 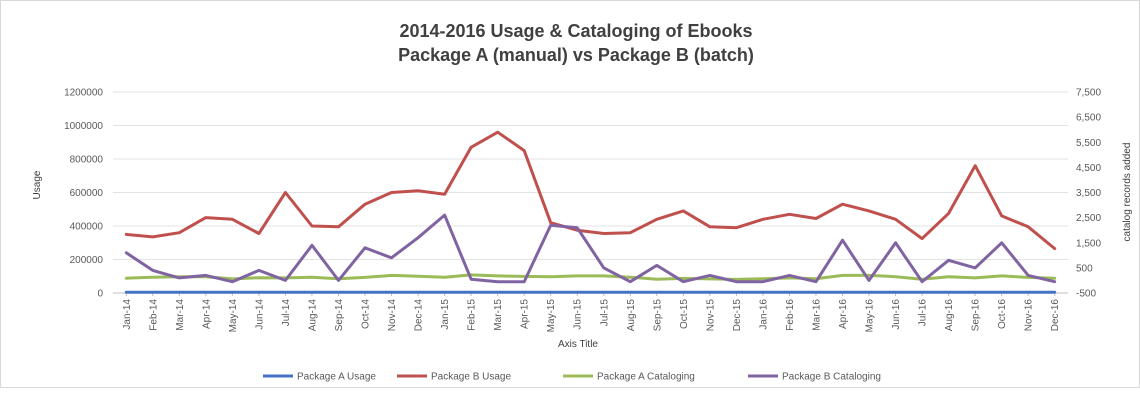 What do you see at coordinates (1029, 315) in the screenshot?
I see `x-tick-label: Nov-16` at bounding box center [1029, 315].